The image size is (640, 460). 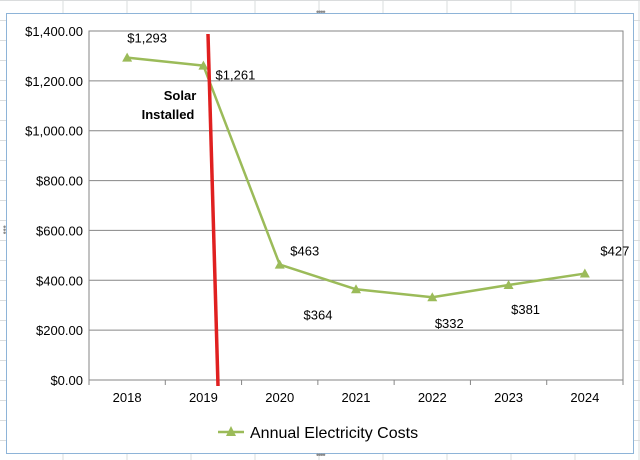 I want to click on x-tick-label: 2021, so click(x=356, y=397).